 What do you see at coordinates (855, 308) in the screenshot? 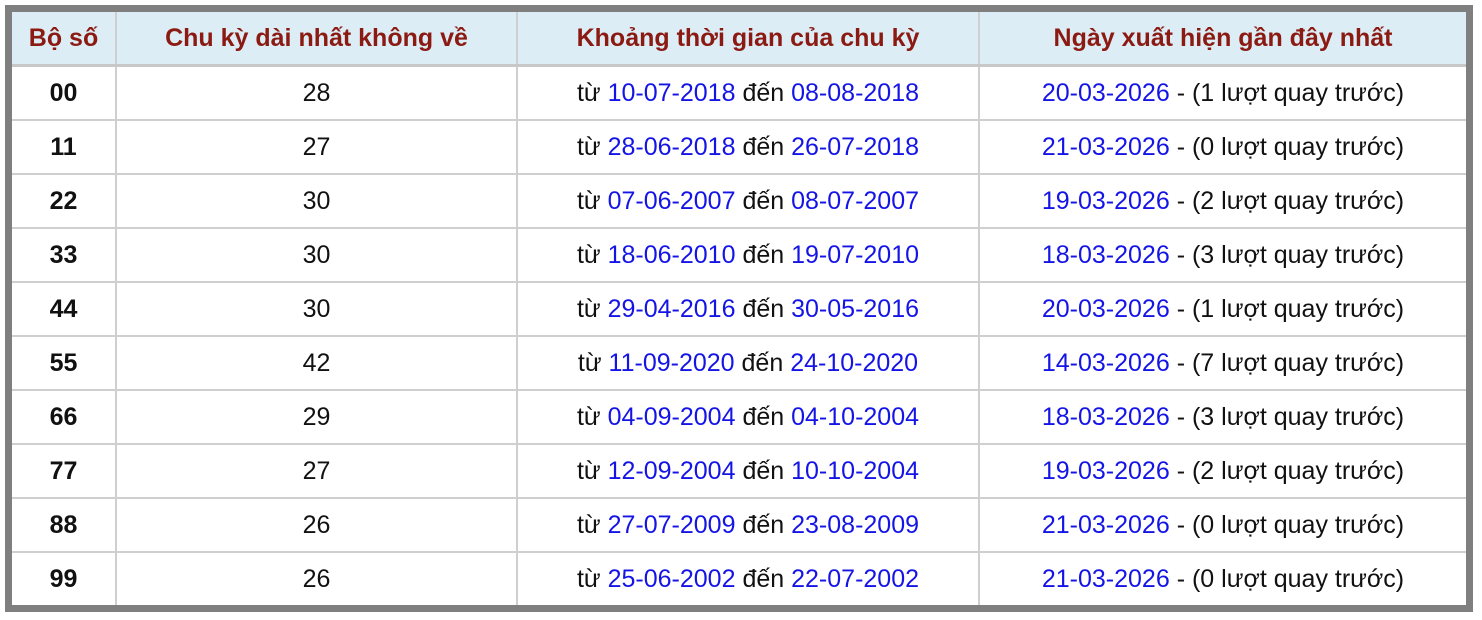
I see `end-date-link: 30-05-2016` at bounding box center [855, 308].